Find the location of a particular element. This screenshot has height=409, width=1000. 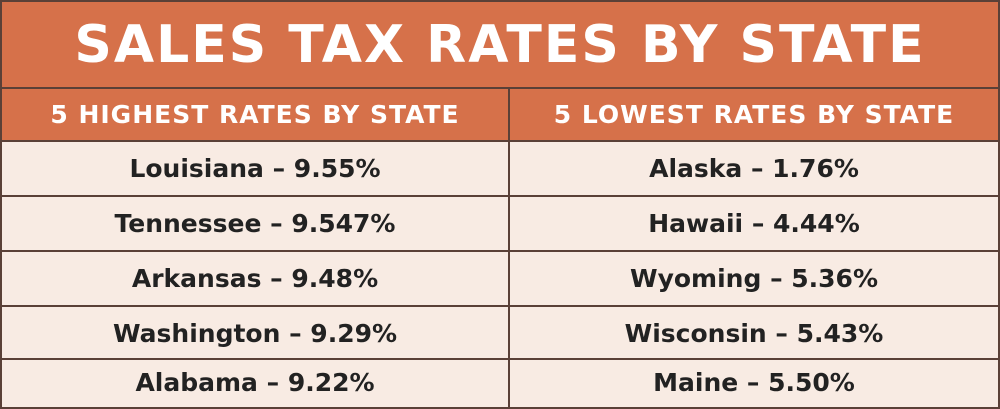

highest-row-5: Alabama – 9.22% is located at coordinates (255, 382).